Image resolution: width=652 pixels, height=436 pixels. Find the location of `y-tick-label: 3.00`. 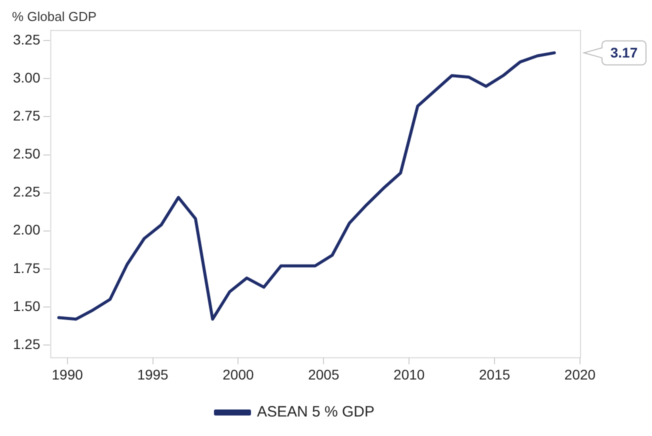

y-tick-label: 3.00 is located at coordinates (26, 78).